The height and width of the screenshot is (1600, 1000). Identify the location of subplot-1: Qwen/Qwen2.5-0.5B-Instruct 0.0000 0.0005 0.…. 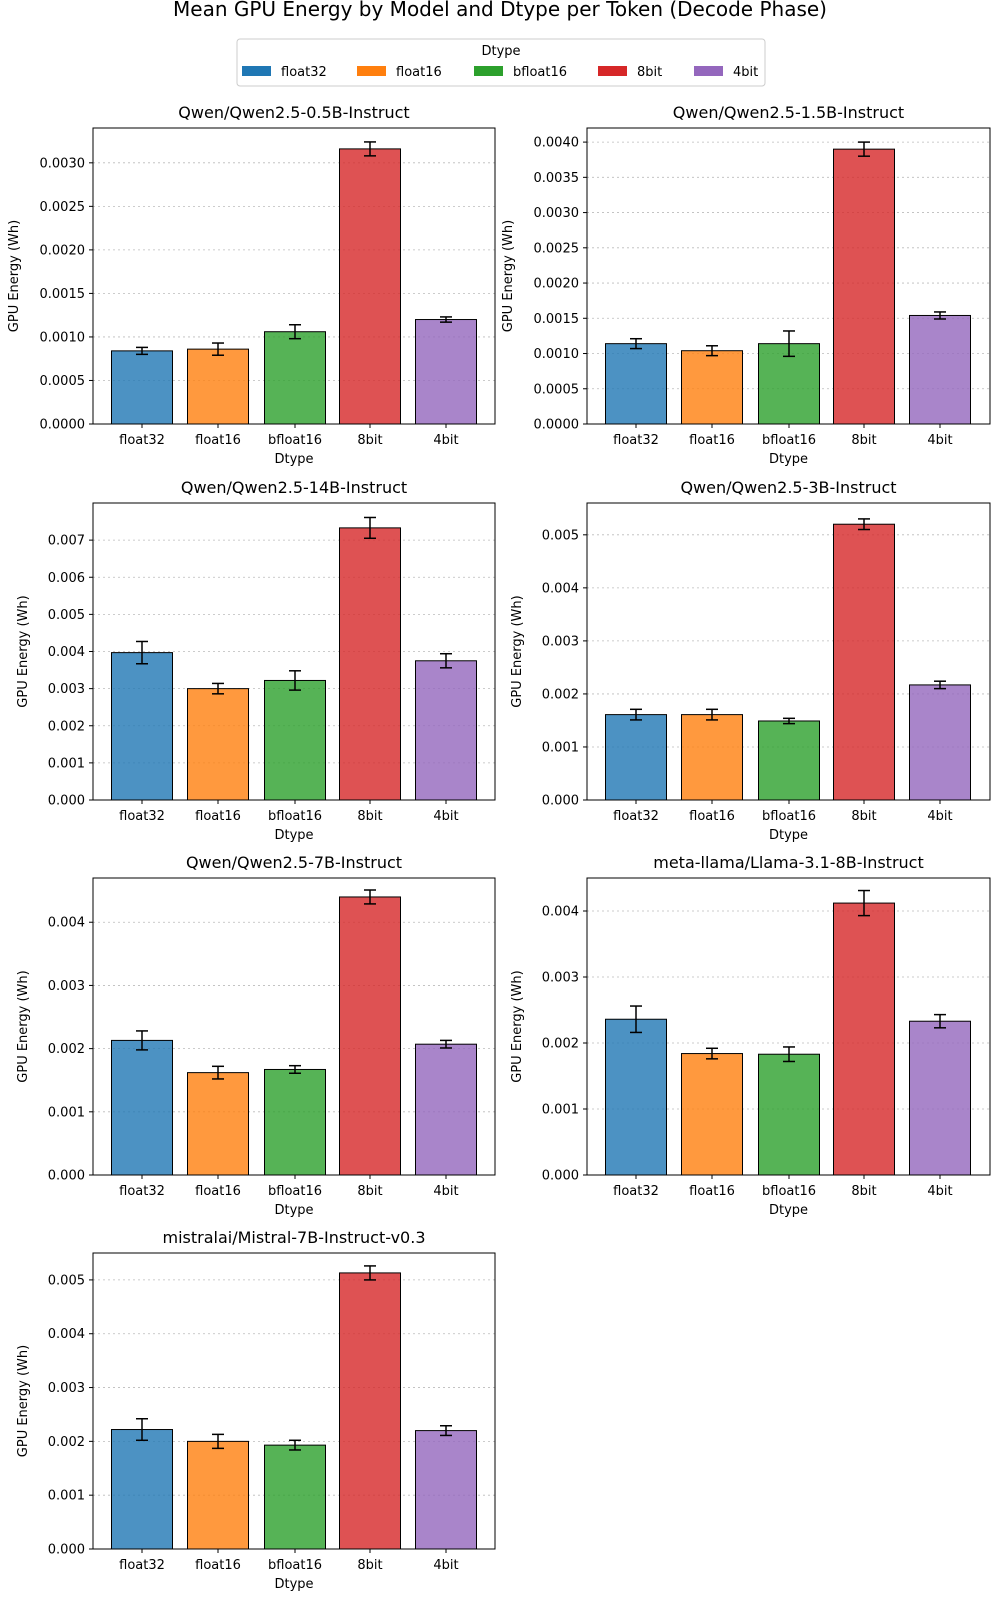
(251, 285).